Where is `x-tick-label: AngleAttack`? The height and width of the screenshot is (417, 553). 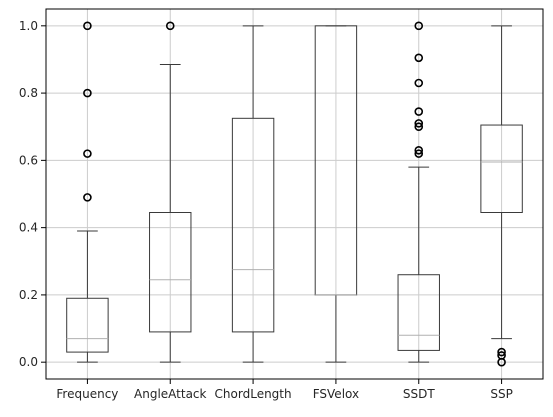 x-tick-label: AngleAttack is located at coordinates (170, 394).